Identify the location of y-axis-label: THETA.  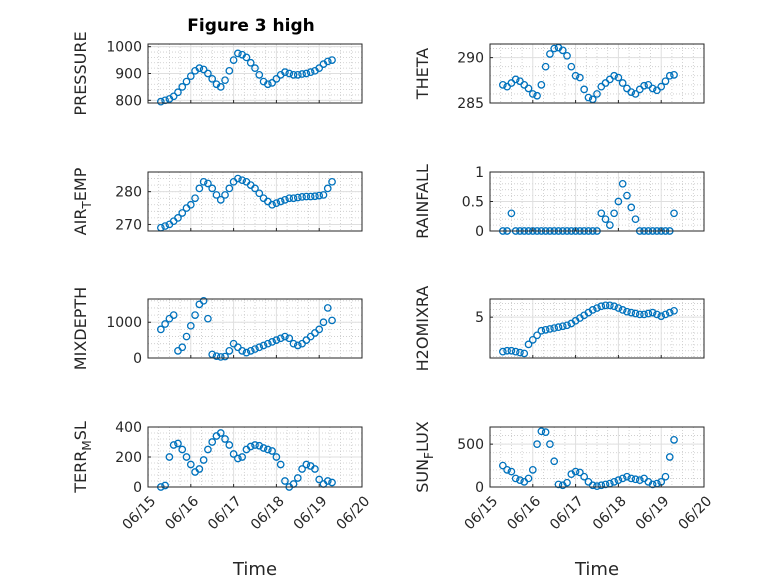
(422, 74).